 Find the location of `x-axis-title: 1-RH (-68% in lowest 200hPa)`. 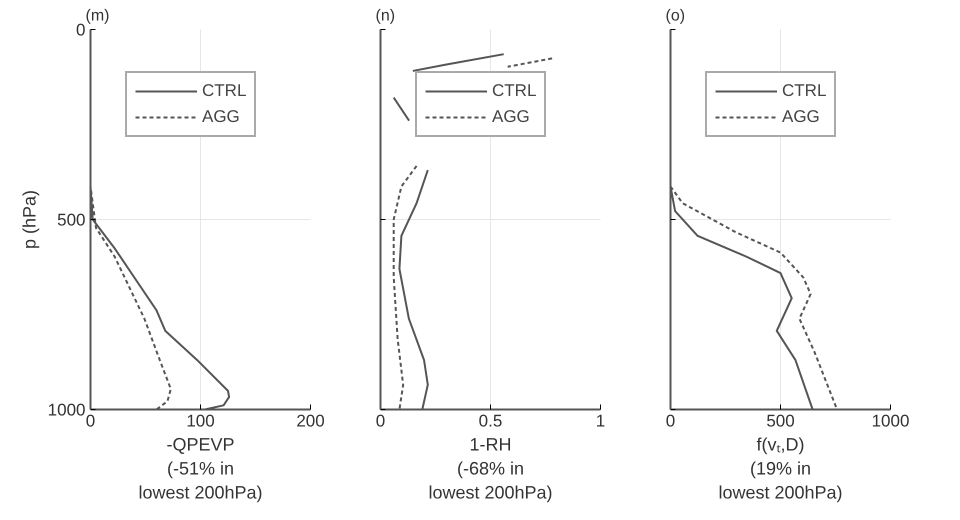

x-axis-title: 1-RH (-68% in lowest 200hPa) is located at coordinates (490, 468).